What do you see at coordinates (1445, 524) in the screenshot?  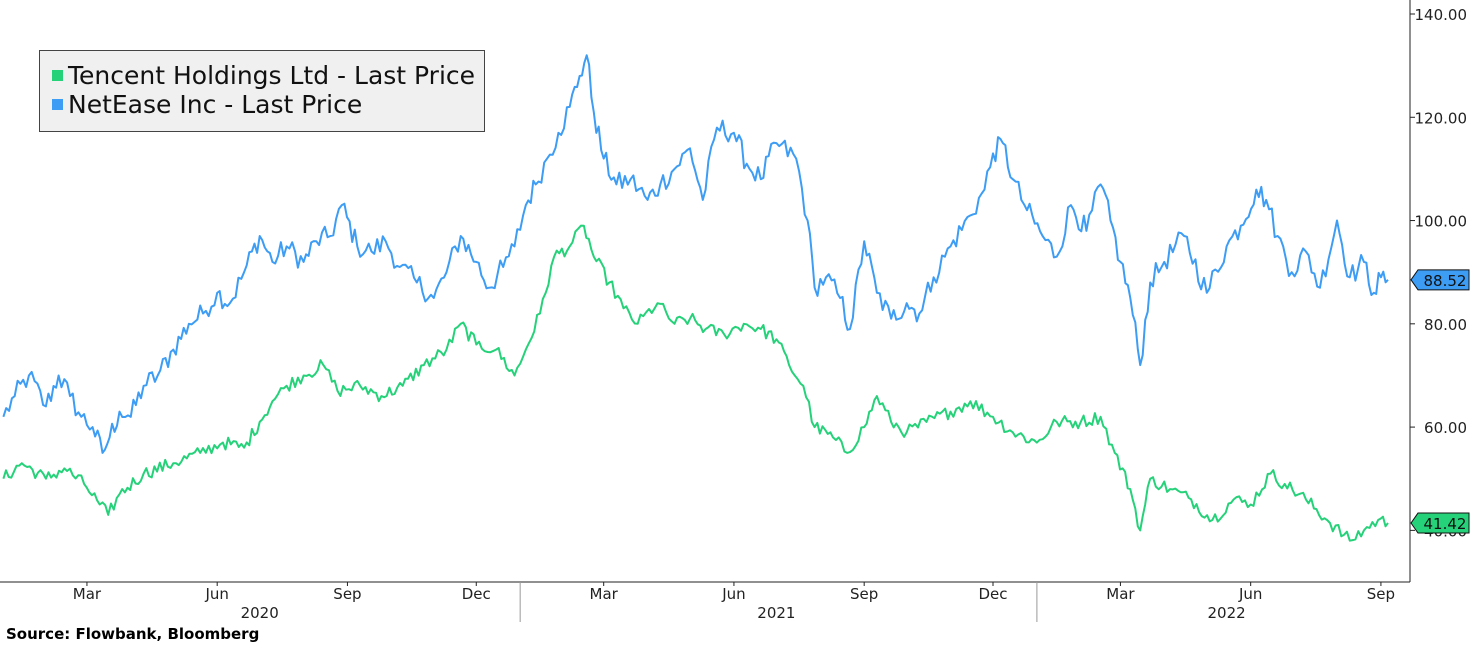 I see `tencent-last-price-label: 41.42` at bounding box center [1445, 524].